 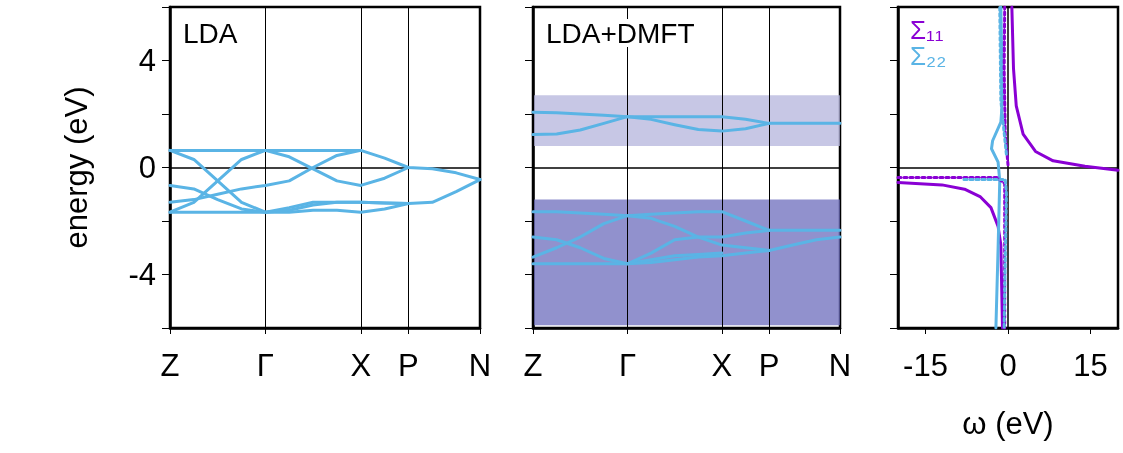 What do you see at coordinates (147, 167) in the screenshot?
I see `y-tick-label: 0` at bounding box center [147, 167].